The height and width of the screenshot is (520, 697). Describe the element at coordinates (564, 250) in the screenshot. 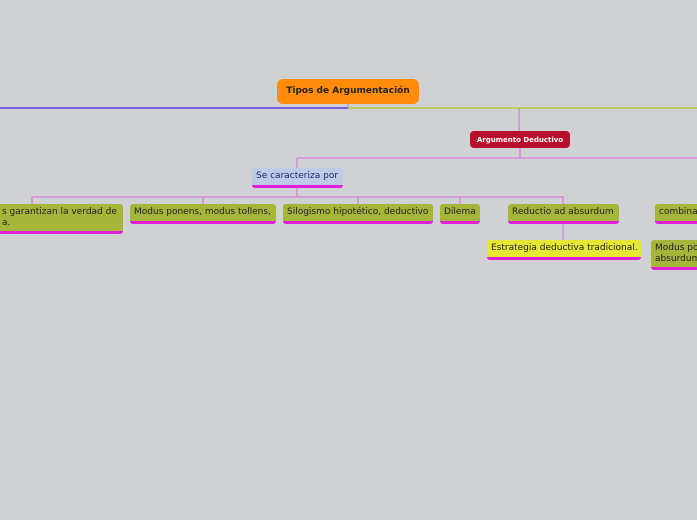

I see `sub-child-node: Estrategia deductiva tradicional.` at that location.